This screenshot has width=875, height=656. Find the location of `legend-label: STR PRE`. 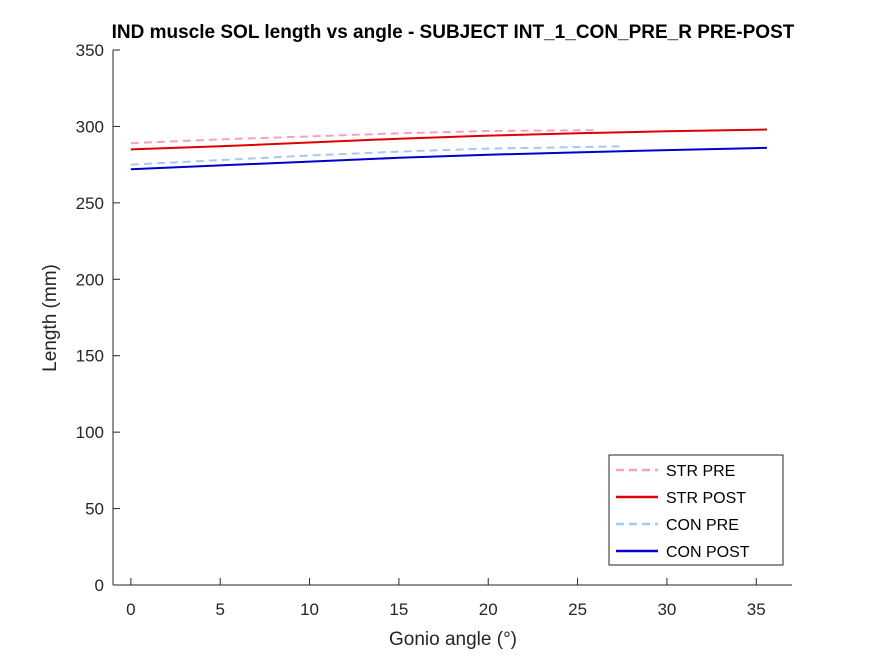

legend-label: STR PRE is located at coordinates (700, 471).